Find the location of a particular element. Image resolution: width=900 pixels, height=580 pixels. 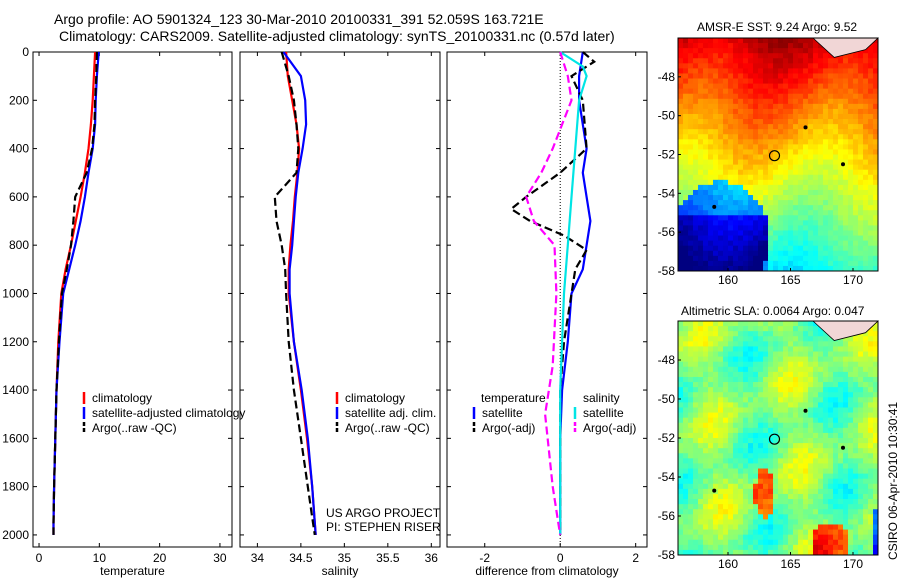

sla-lat-tick-label: -56 is located at coordinates (667, 516).